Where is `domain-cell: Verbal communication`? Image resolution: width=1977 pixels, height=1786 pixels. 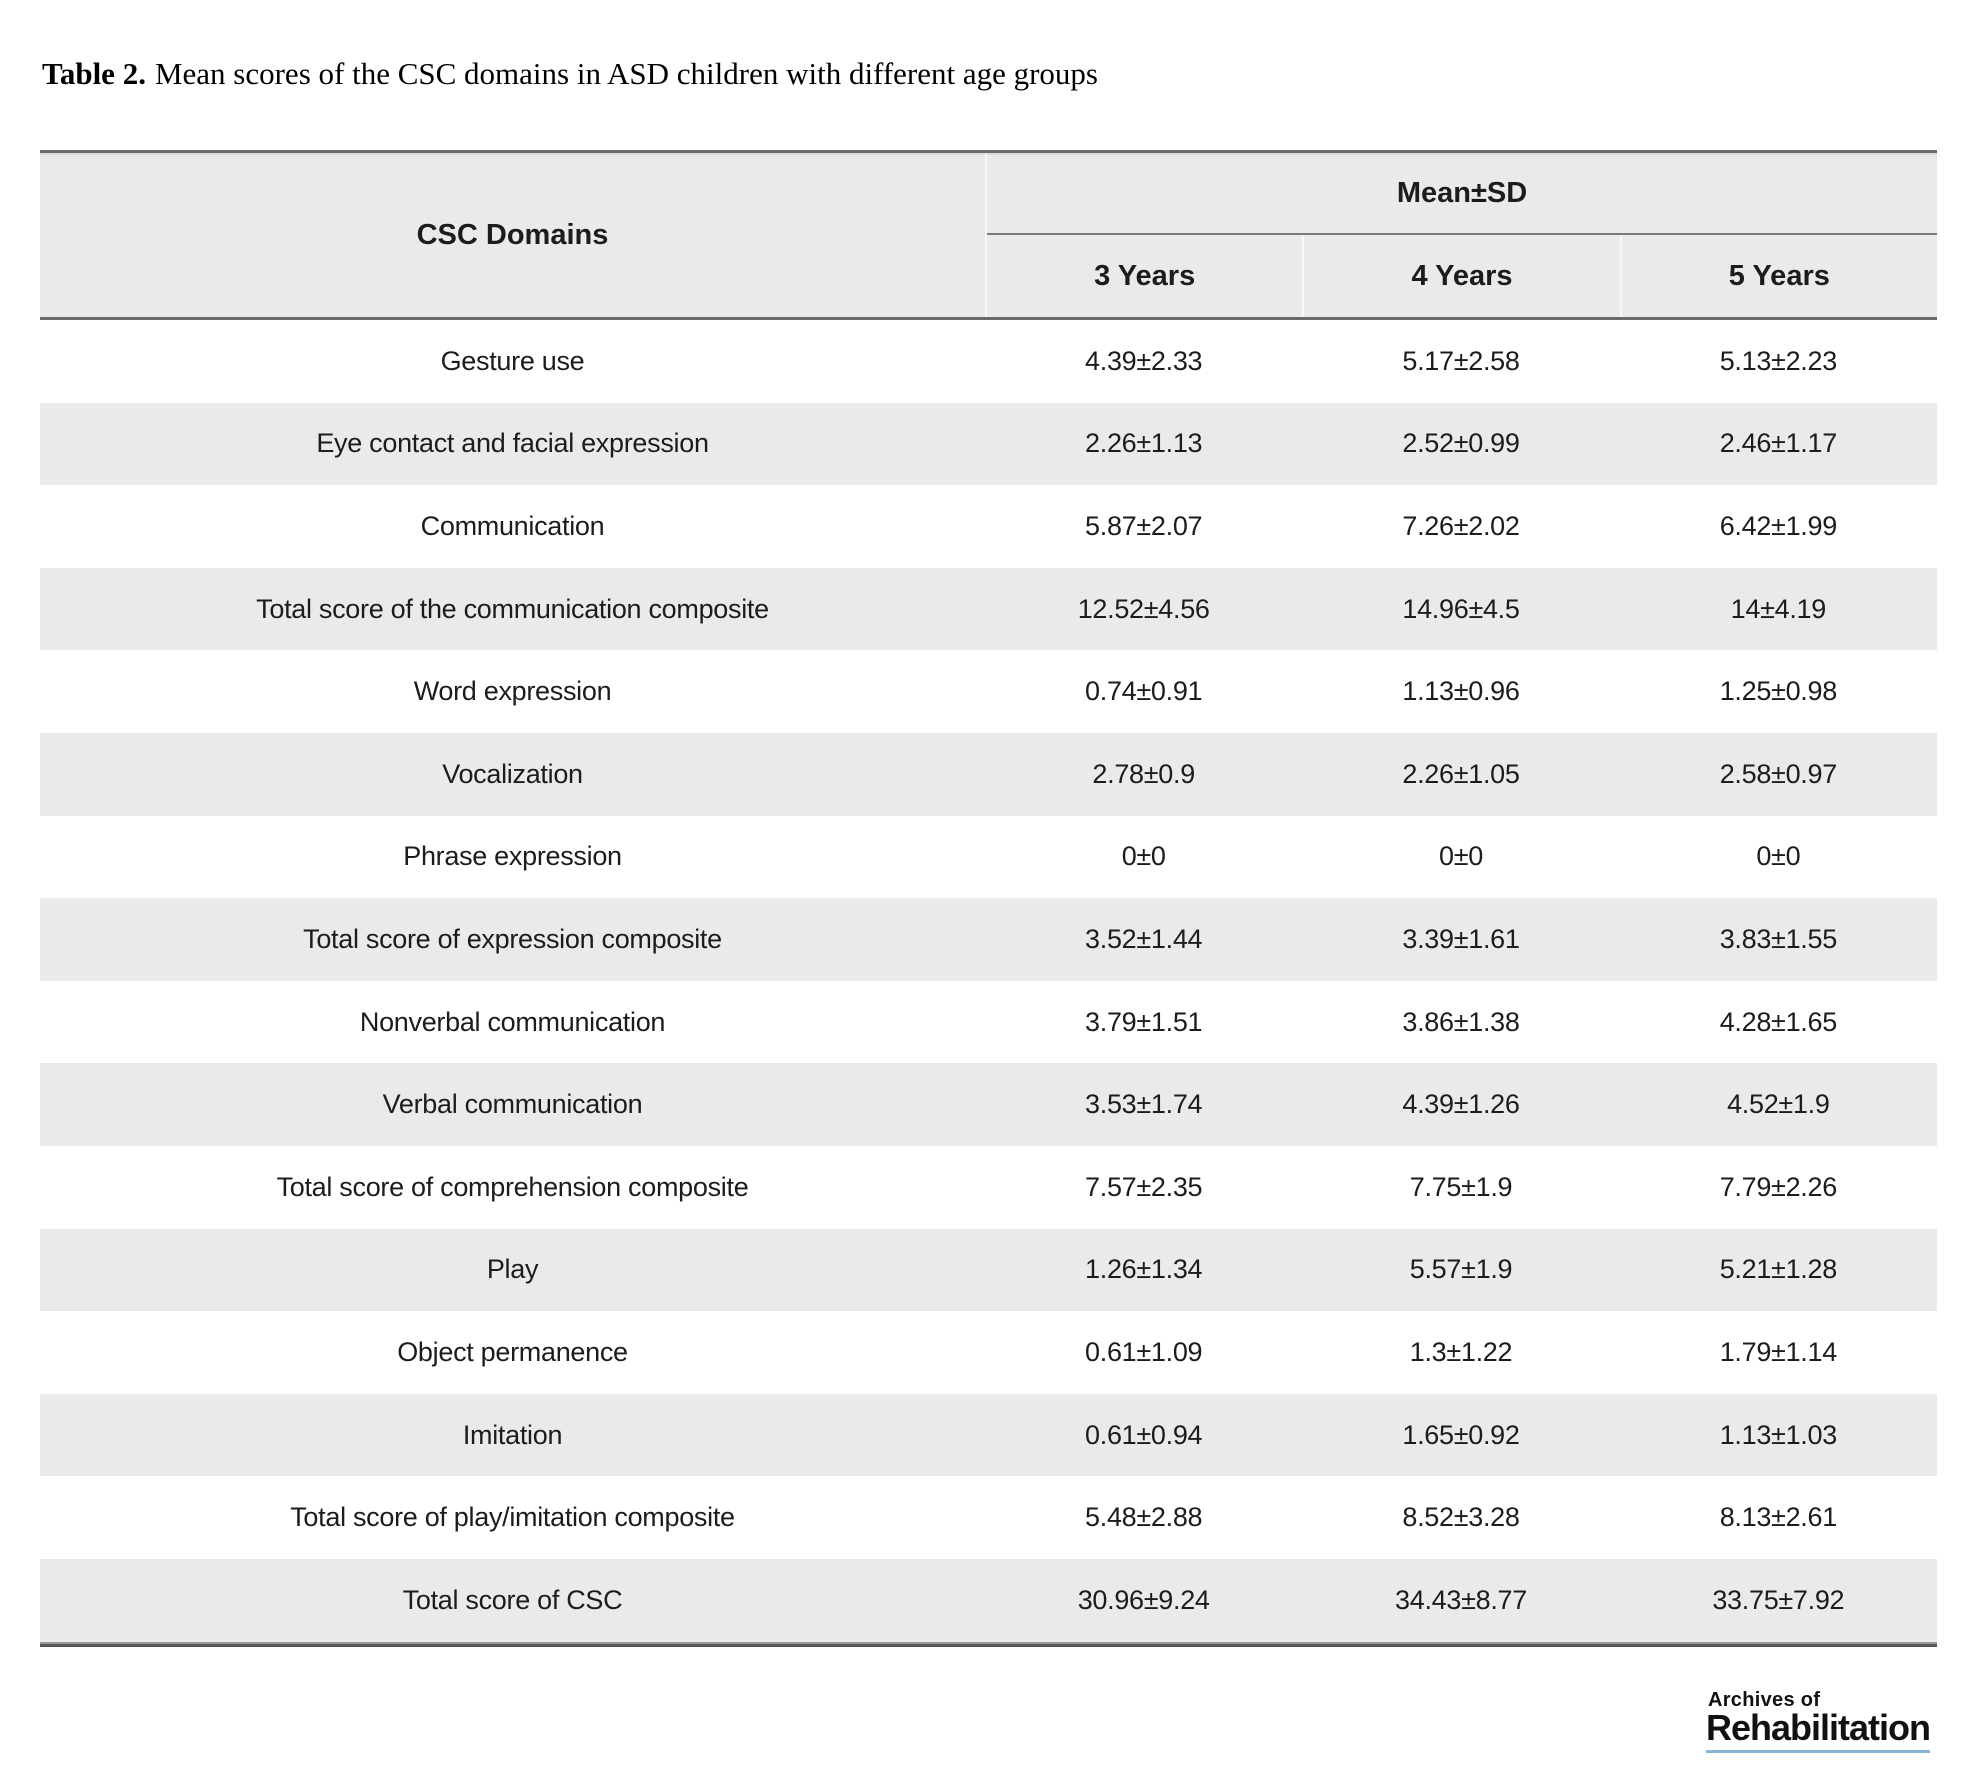
domain-cell: Verbal communication is located at coordinates (512, 1104).